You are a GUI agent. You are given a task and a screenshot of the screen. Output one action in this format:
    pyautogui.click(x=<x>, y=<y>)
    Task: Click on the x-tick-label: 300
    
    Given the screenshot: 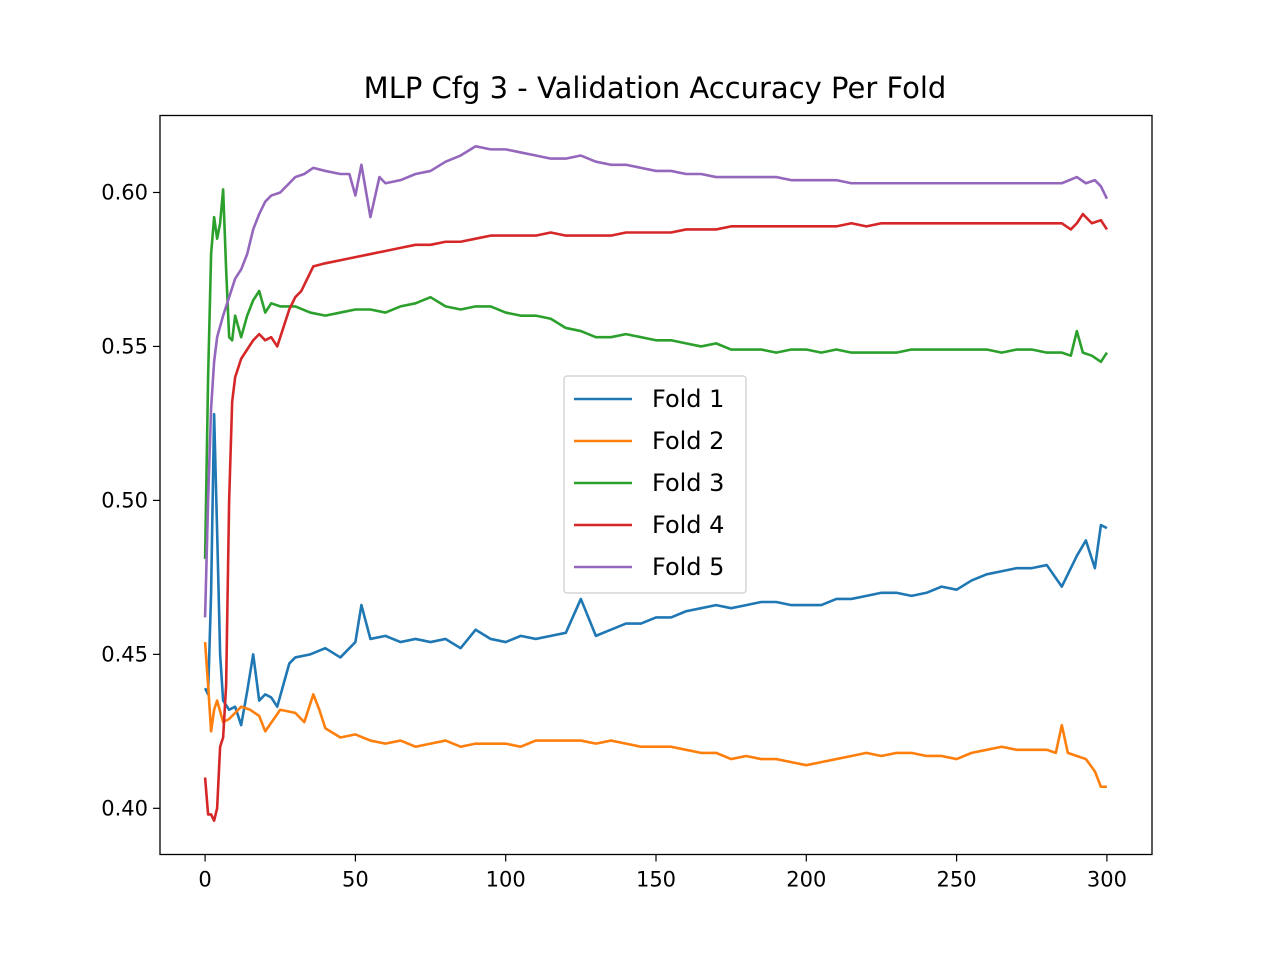 What is the action you would take?
    pyautogui.click(x=1107, y=880)
    